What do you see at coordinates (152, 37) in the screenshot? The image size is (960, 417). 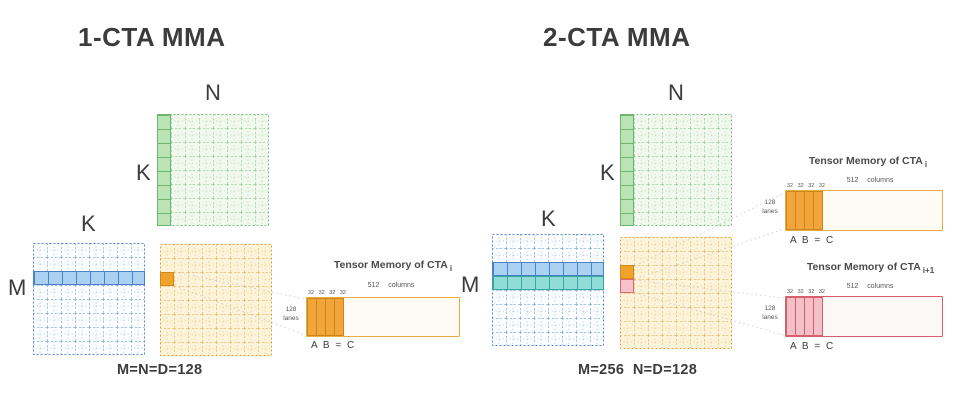 I see `panel-title-1cta: 1-CTA MMA` at bounding box center [152, 37].